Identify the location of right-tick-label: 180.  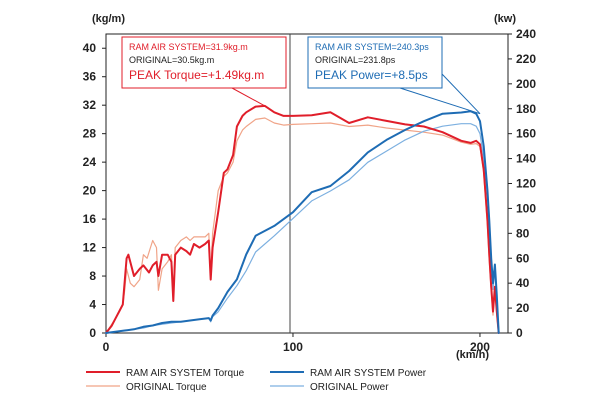
(526, 109).